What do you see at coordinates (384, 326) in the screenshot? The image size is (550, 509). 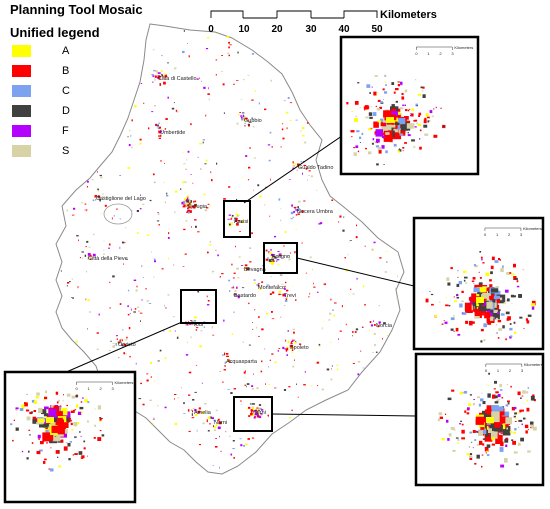 I see `town-label: Norcia` at bounding box center [384, 326].